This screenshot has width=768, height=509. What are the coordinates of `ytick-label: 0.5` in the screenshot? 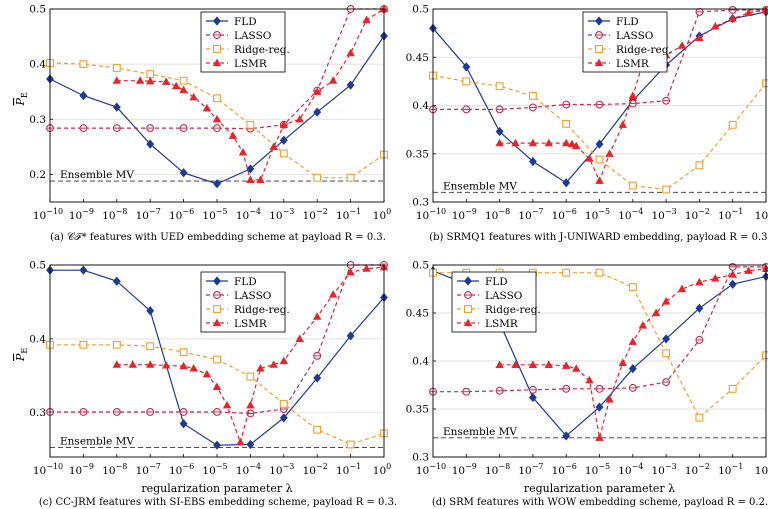 It's located at (37, 10).